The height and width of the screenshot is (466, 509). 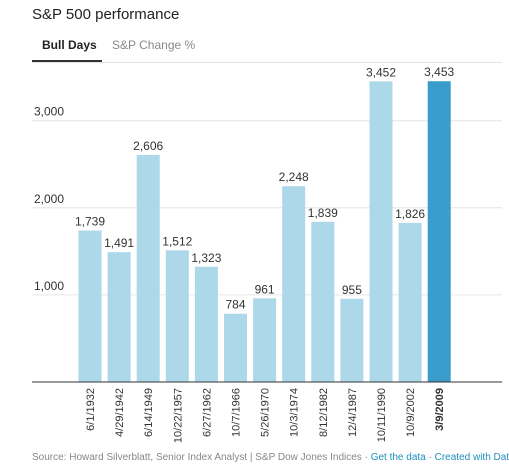 I want to click on x-tick-label: 8/12/1982, so click(x=324, y=412).